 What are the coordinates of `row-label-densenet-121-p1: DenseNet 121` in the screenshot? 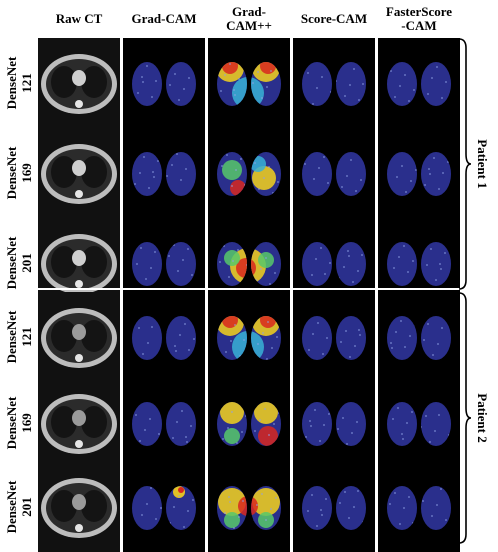 It's located at (19, 83).